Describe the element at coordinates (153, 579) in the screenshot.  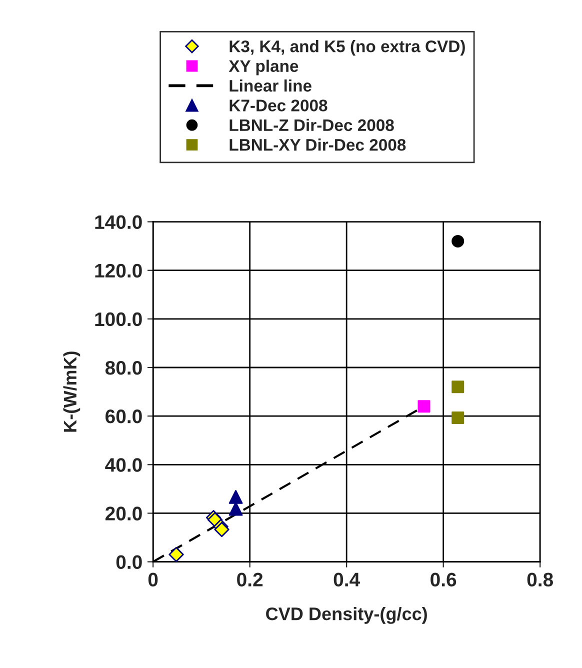
I see `x-tick-label: 0` at that location.